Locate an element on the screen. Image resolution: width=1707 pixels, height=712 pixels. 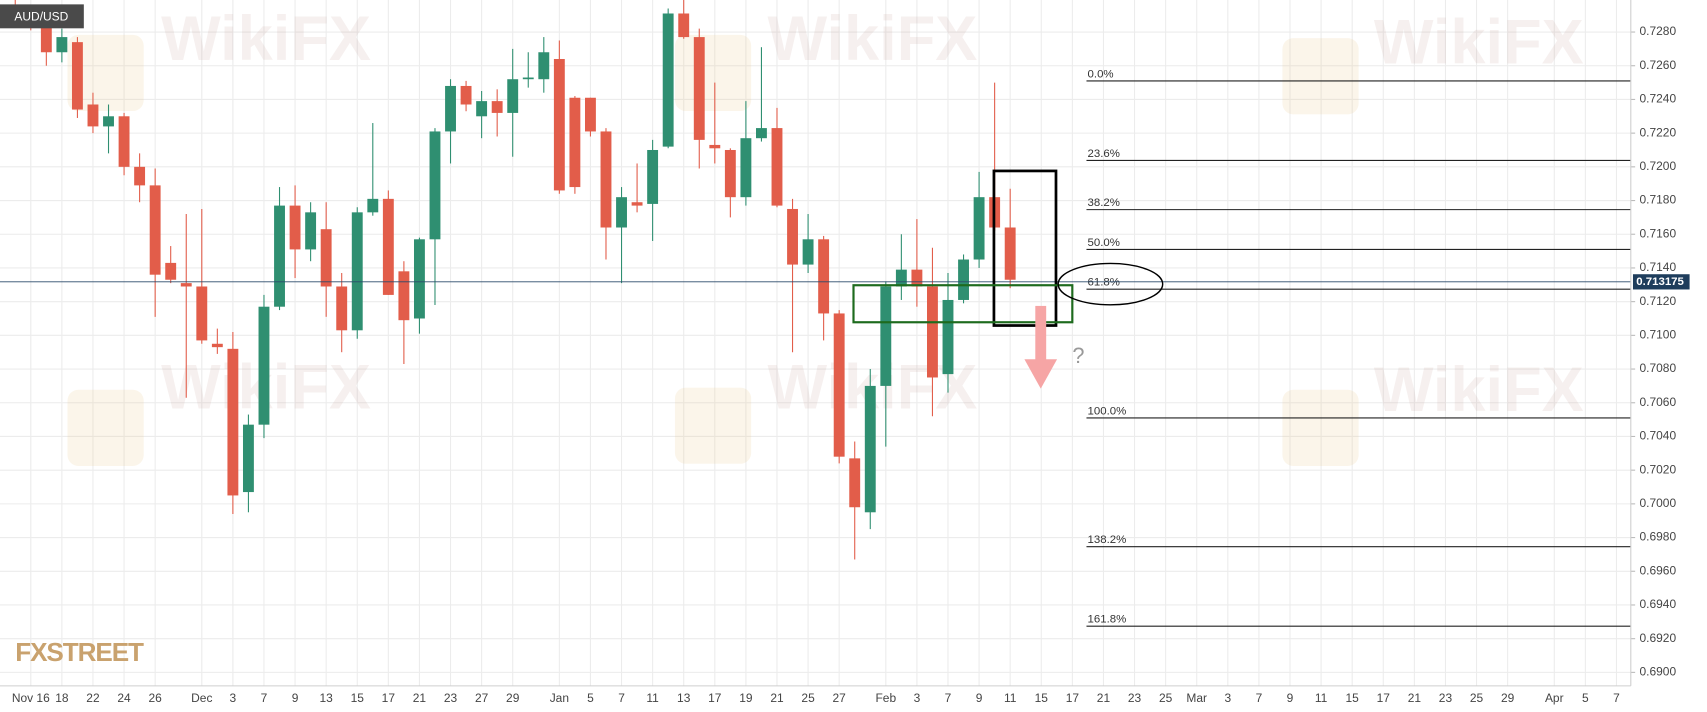
fib-ellipse is located at coordinates (1110, 284).